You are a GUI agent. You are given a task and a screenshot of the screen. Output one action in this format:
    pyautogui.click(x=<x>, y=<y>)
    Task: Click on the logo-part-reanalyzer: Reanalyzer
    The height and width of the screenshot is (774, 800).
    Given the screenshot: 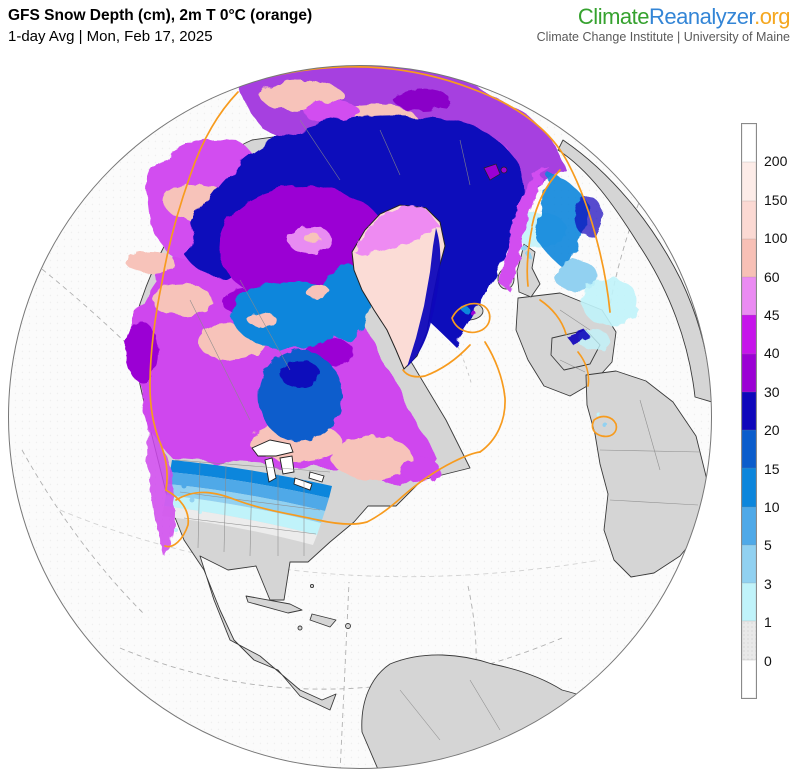 What is the action you would take?
    pyautogui.click(x=702, y=16)
    